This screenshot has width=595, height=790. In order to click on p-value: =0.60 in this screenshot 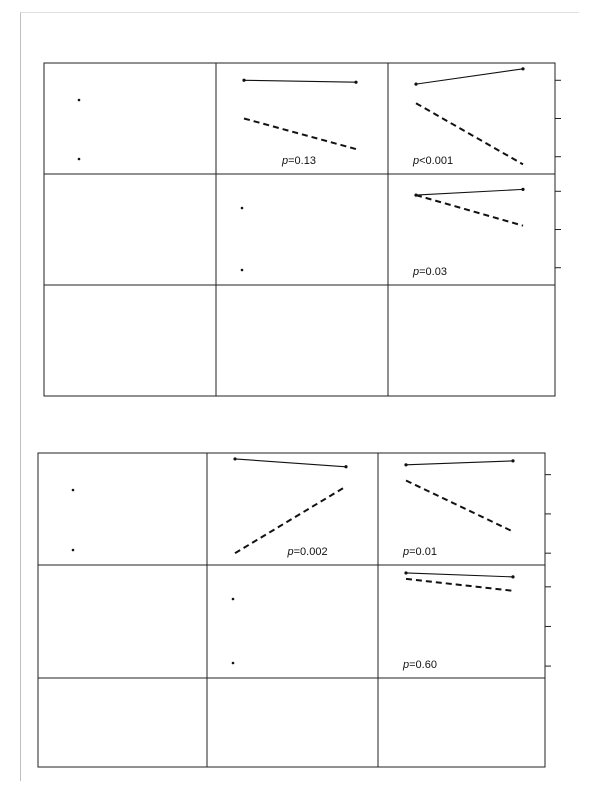, I will do `click(423, 665)`.